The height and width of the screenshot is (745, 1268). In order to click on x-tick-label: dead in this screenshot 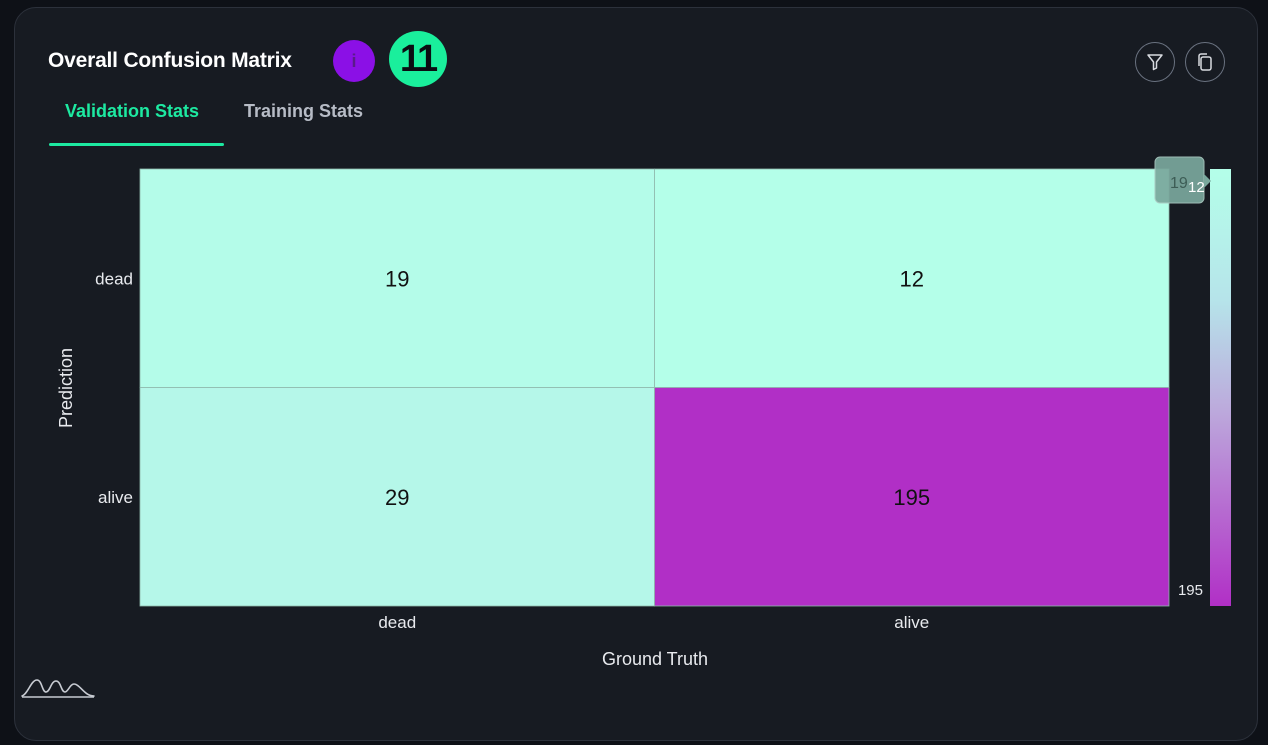, I will do `click(397, 622)`.